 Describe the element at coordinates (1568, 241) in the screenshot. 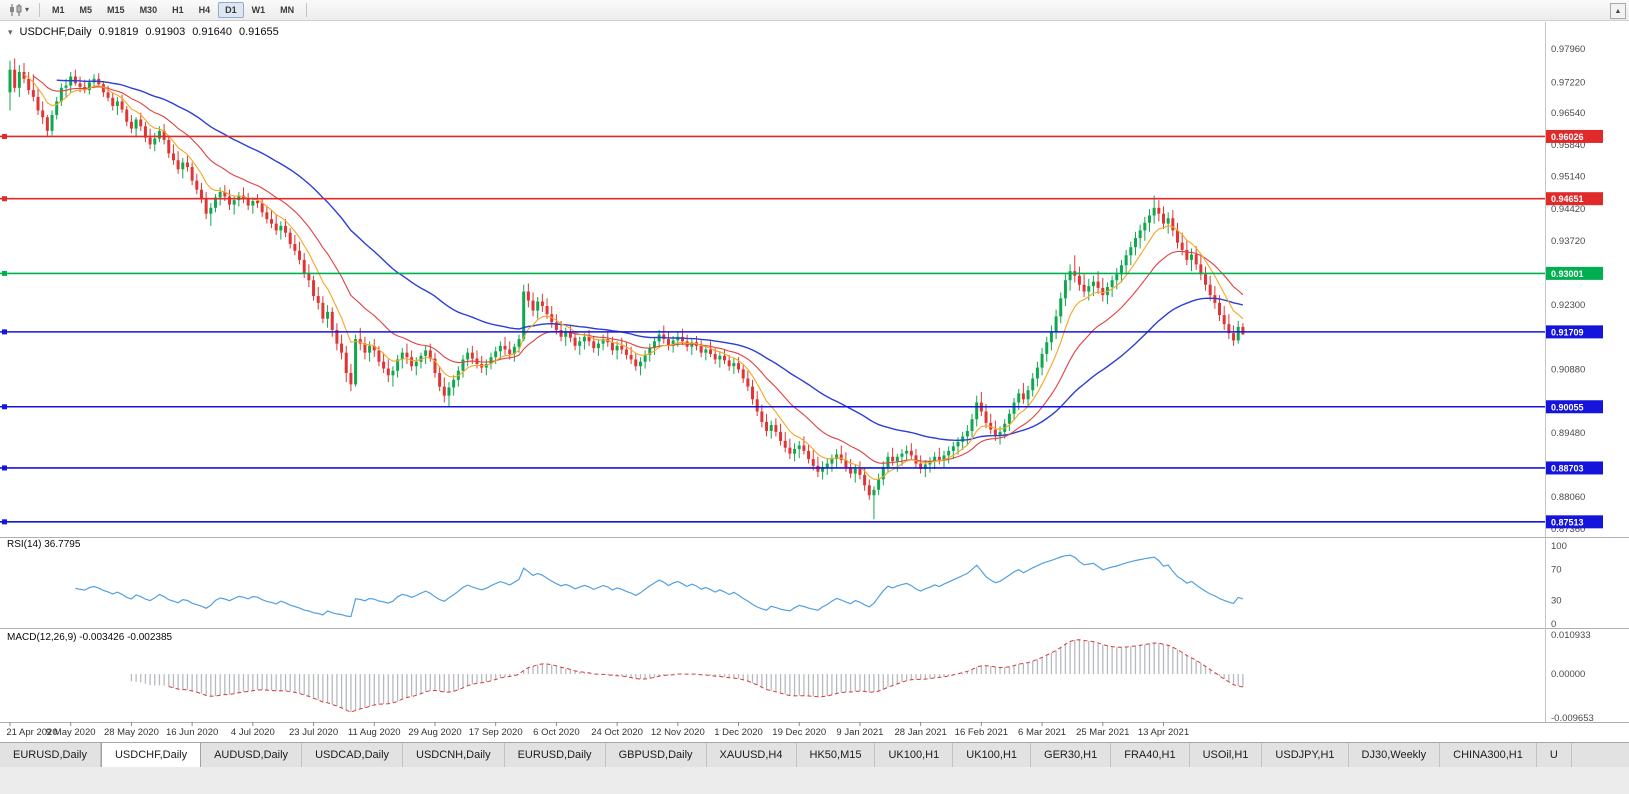

I see `price-axis-label: 0.93720` at that location.